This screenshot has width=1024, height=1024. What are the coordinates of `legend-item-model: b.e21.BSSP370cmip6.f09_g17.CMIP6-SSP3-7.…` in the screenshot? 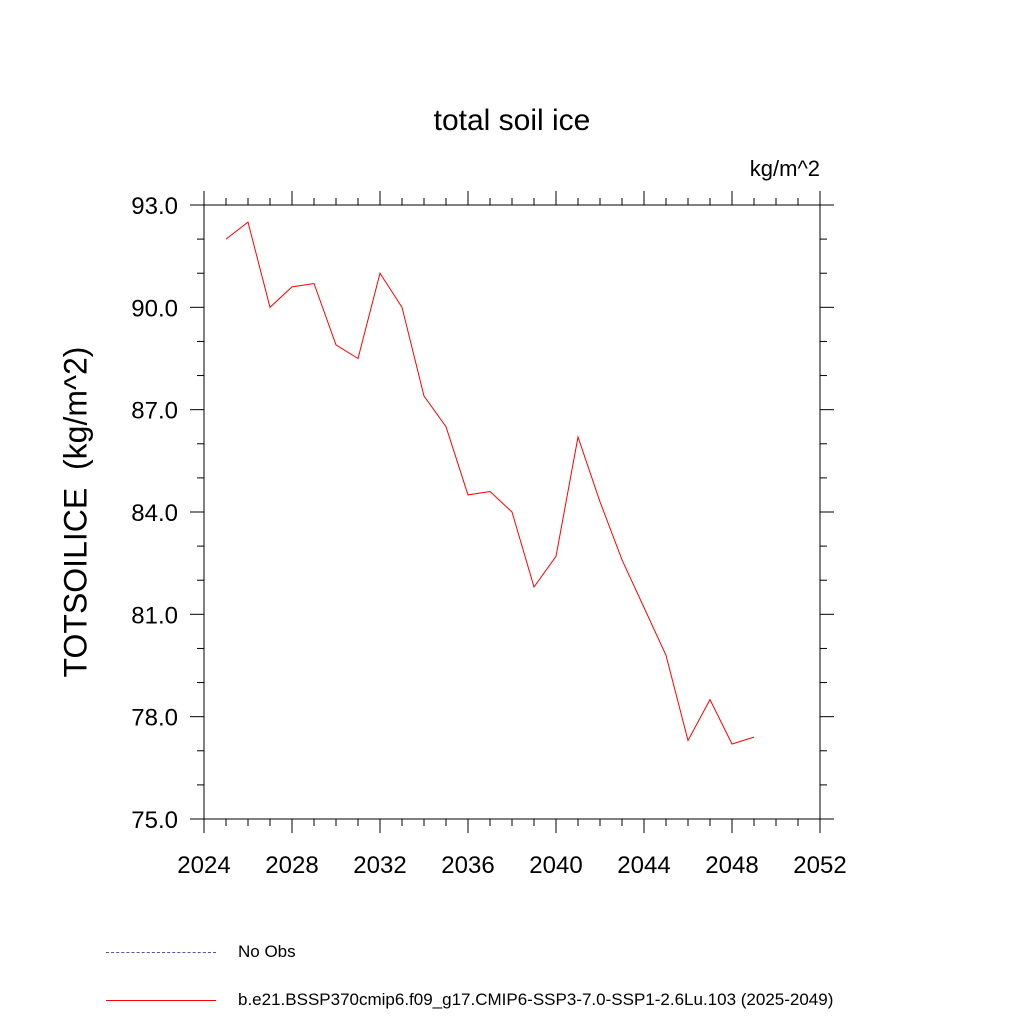 It's located at (469, 1000).